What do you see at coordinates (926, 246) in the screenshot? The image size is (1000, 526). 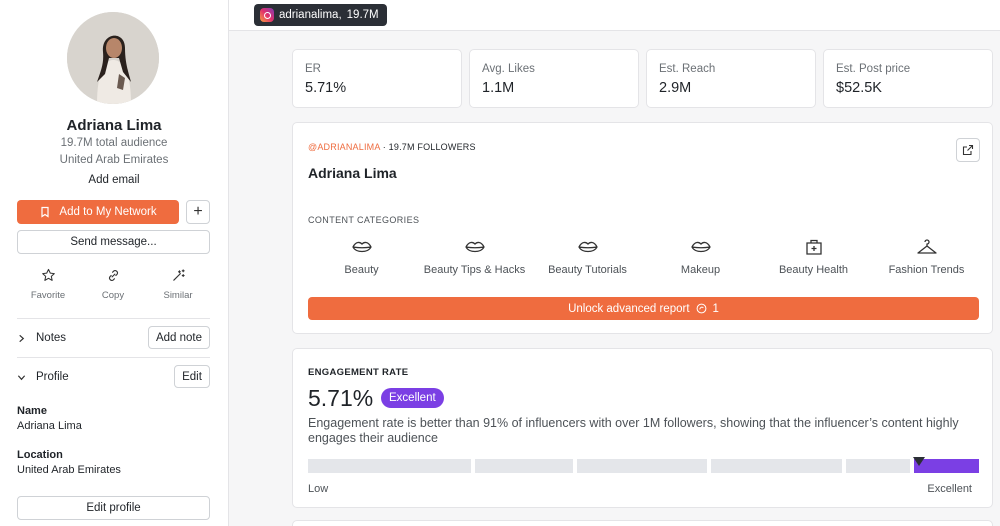 I see `hanger-icon` at bounding box center [926, 246].